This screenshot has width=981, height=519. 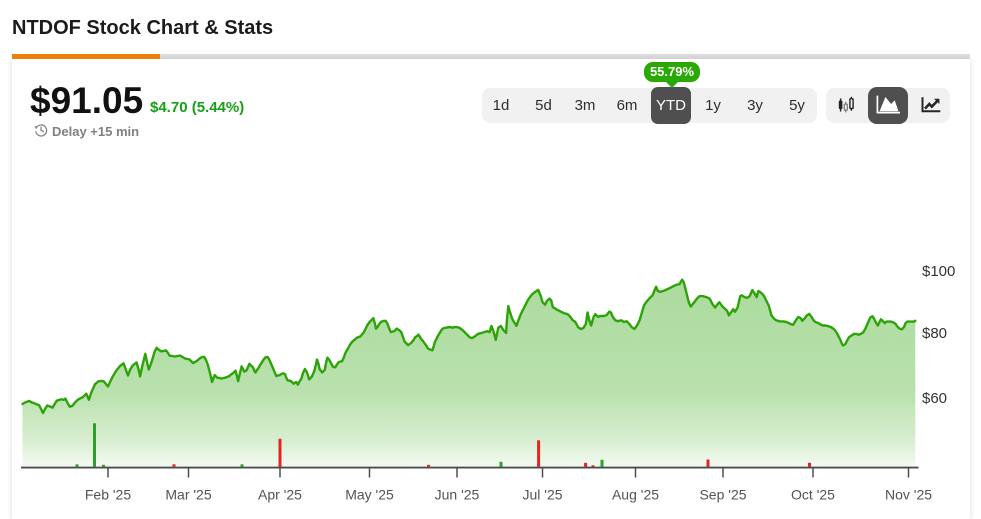 What do you see at coordinates (934, 398) in the screenshot?
I see `svg-text: $60` at bounding box center [934, 398].